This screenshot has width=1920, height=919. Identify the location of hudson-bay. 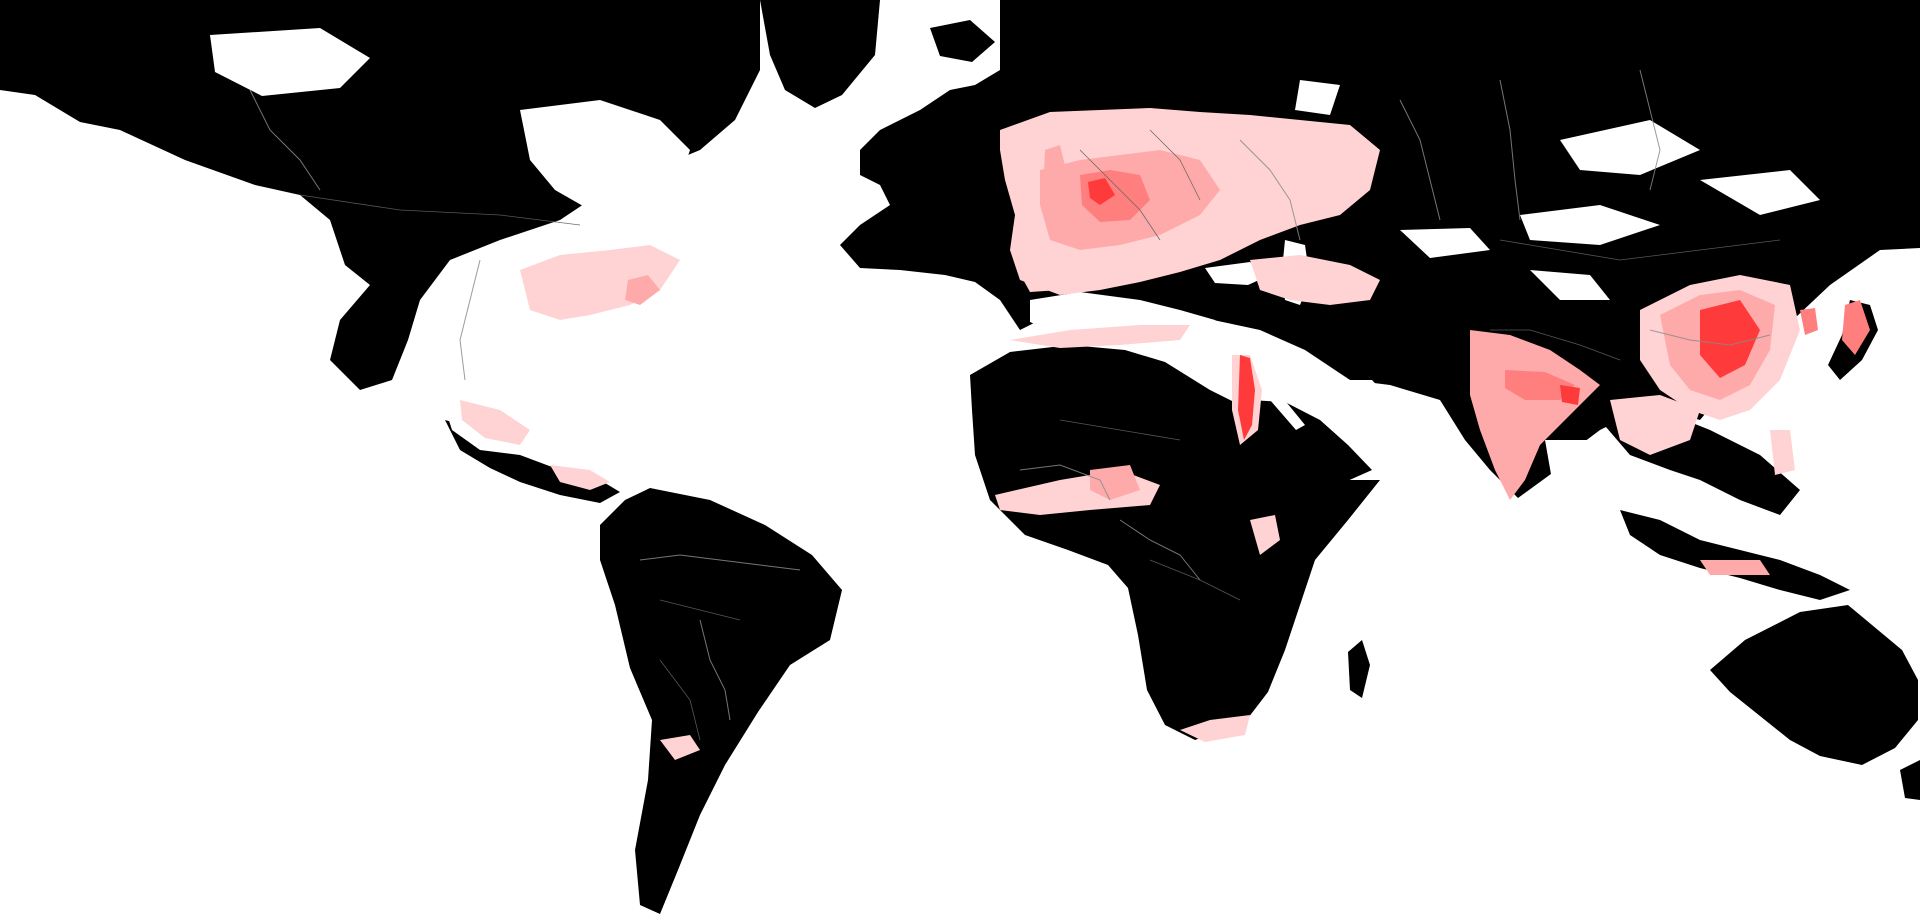
(605, 155).